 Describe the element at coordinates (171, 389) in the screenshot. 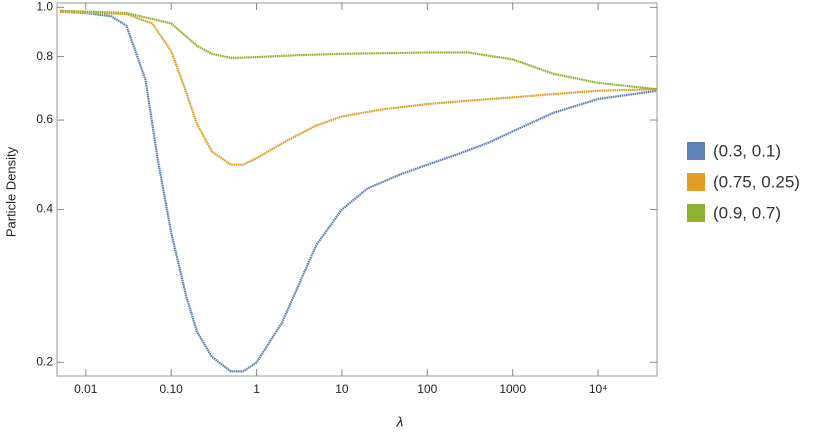

I see `x-tick-label: 0.10` at that location.